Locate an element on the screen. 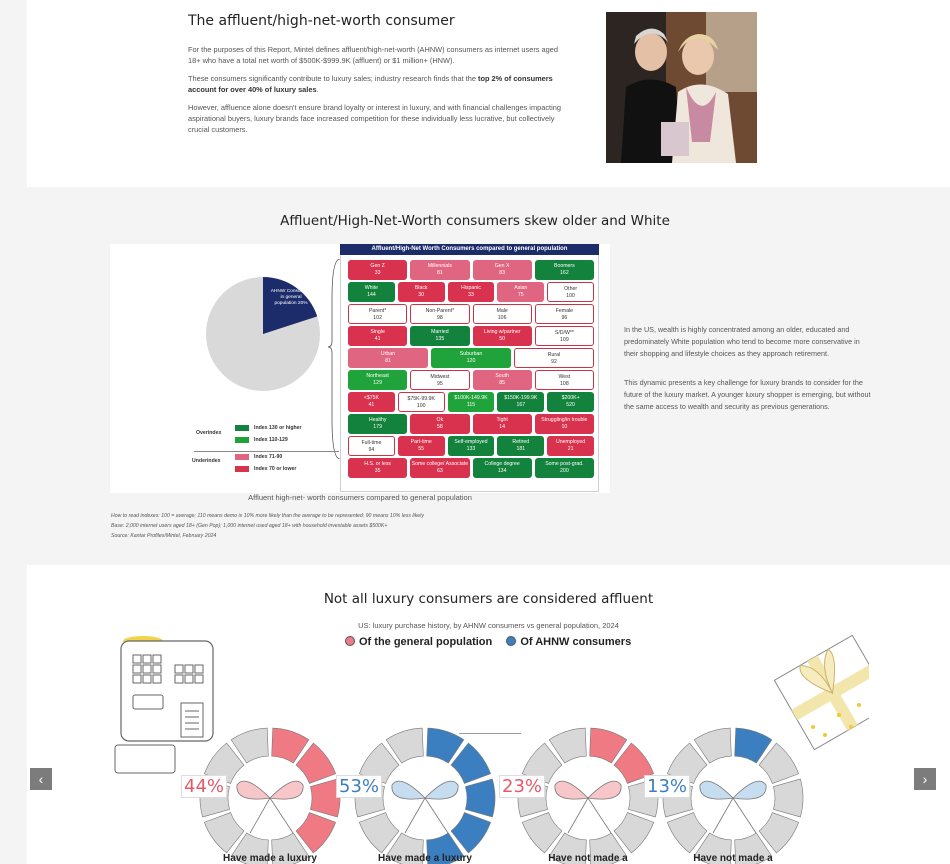 The width and height of the screenshot is (950, 864). index-cell-value: 21 is located at coordinates (570, 449).